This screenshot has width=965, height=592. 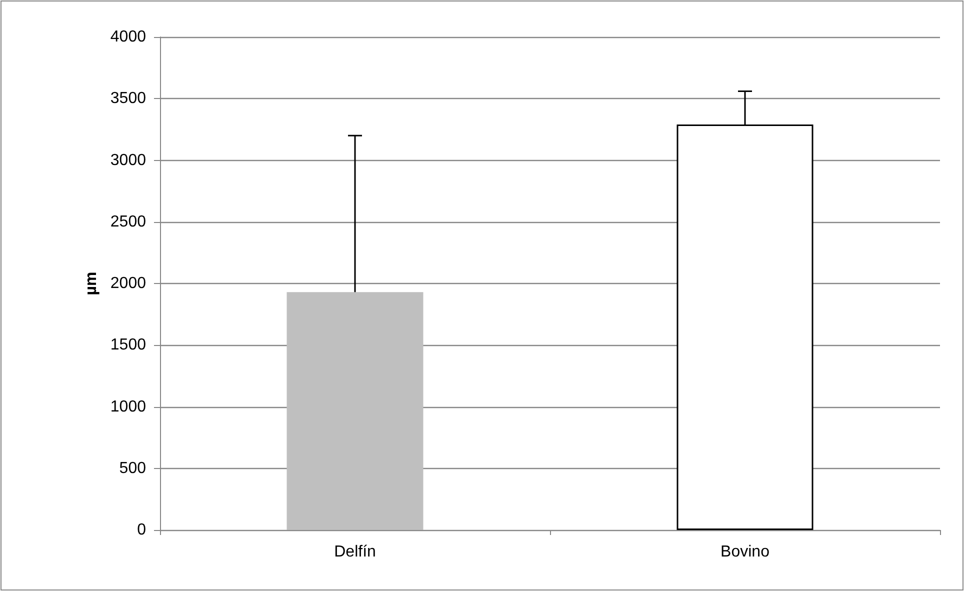 I want to click on y-axis-title: µm, so click(x=91, y=284).